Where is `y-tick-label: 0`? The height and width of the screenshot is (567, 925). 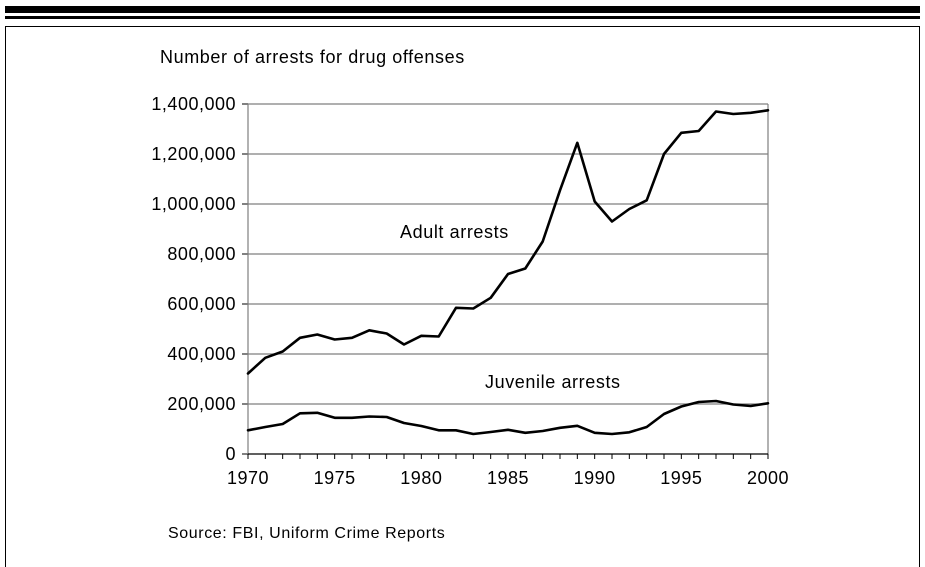 y-tick-label: 0 is located at coordinates (230, 454).